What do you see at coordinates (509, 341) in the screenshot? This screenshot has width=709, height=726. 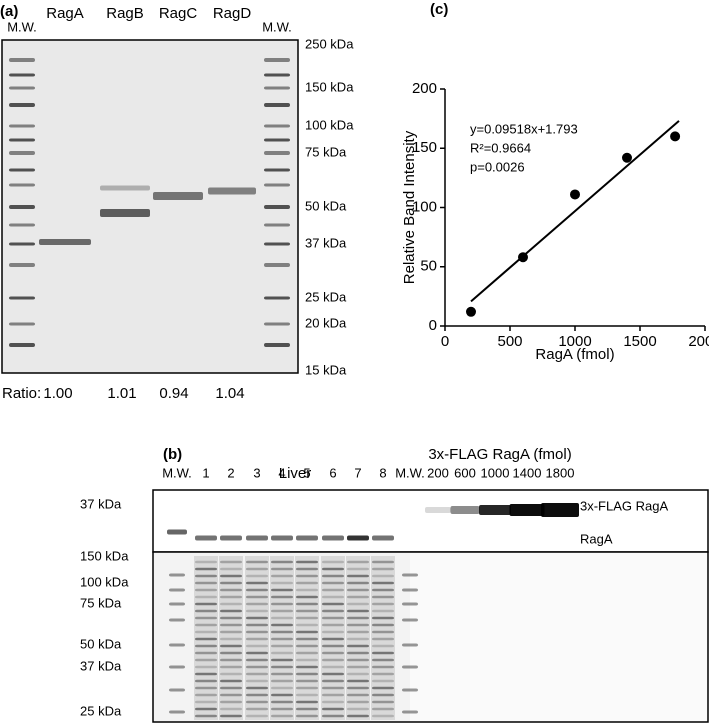 I see `x-tick-label: 500` at bounding box center [509, 341].